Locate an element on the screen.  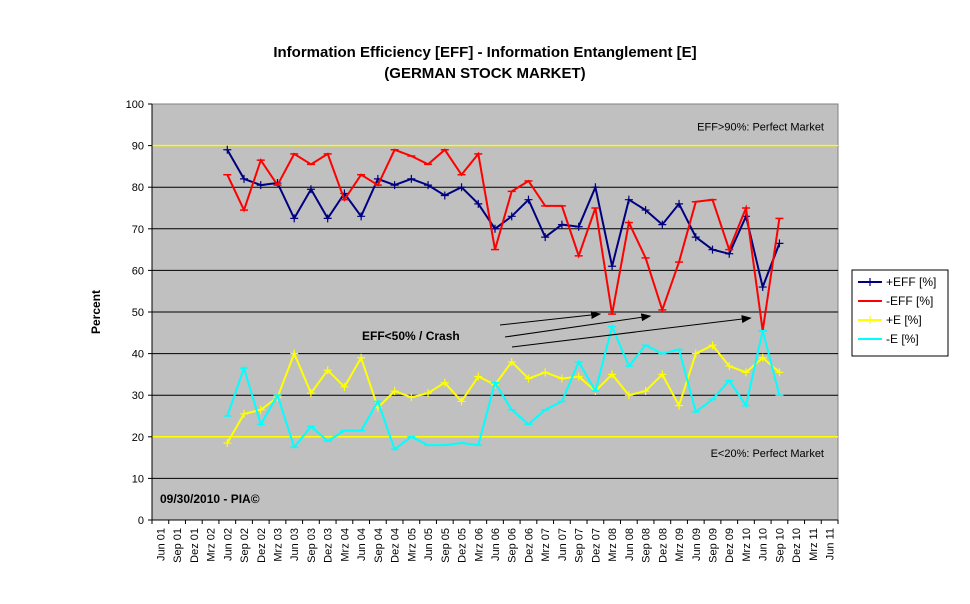
x-tick-label: Dez 02 is located at coordinates (262, 545).